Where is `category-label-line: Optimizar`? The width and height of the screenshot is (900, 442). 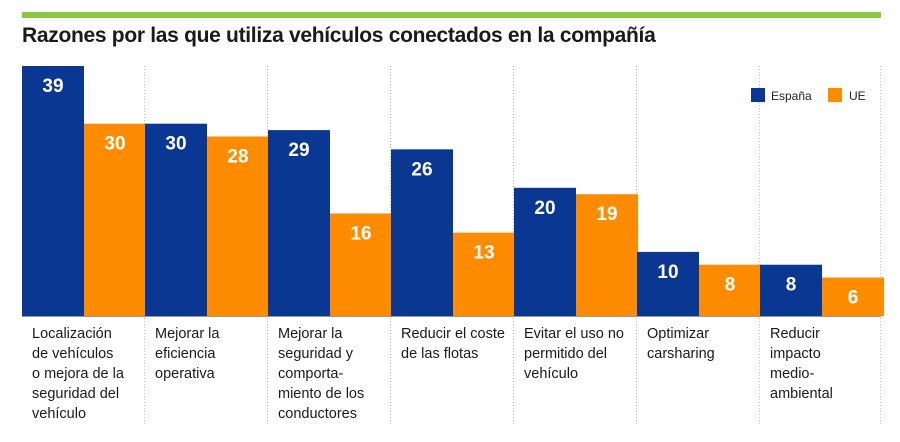 category-label-line: Optimizar is located at coordinates (678, 334).